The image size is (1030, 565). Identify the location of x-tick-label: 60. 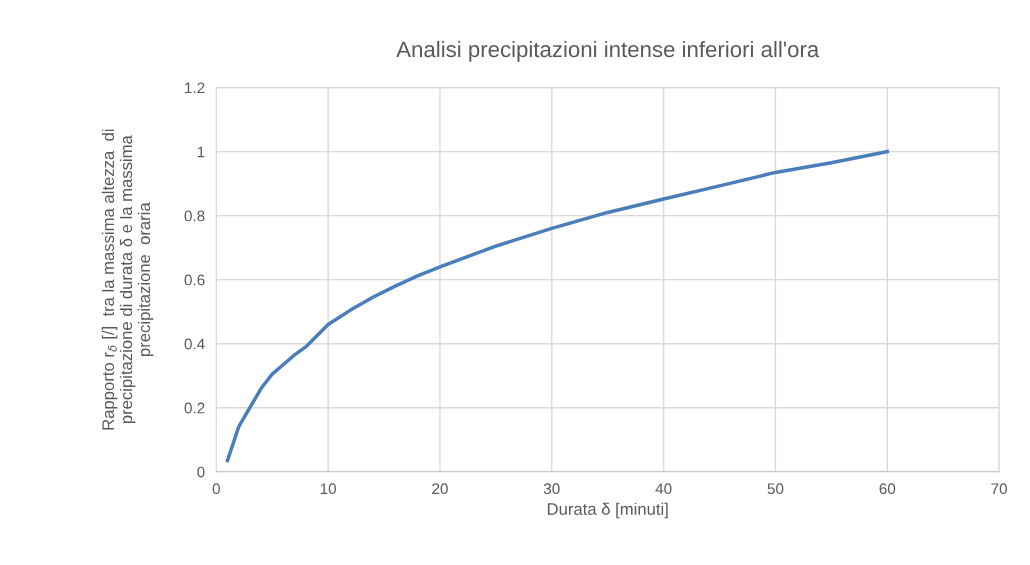
(887, 489).